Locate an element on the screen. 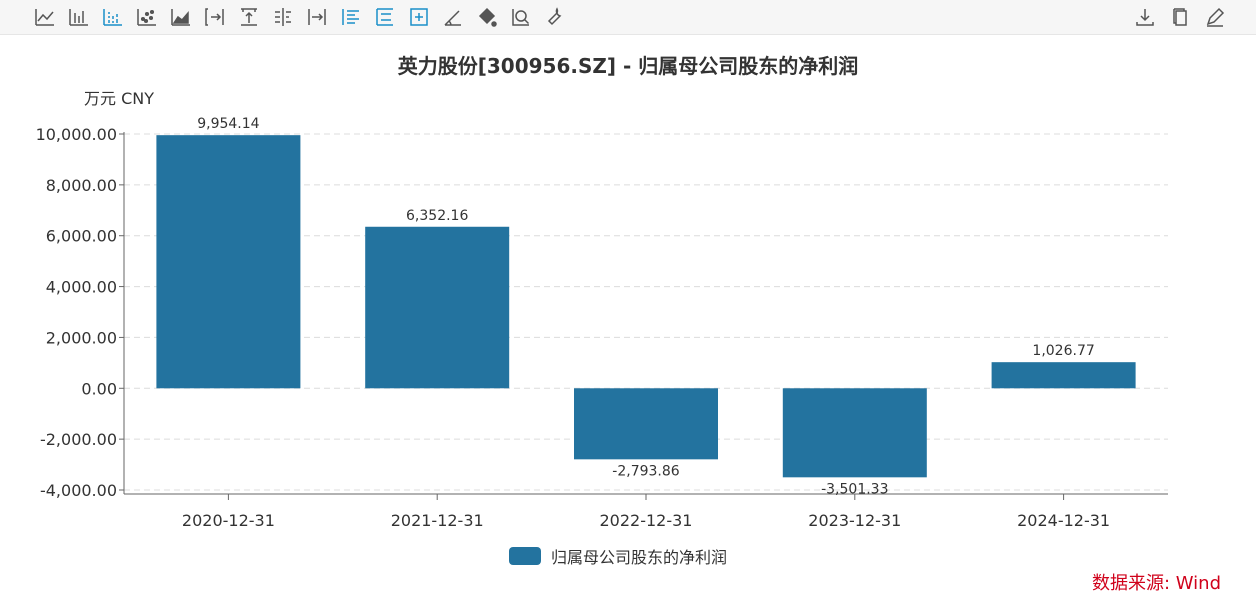 The width and height of the screenshot is (1256, 605). add-box-icon is located at coordinates (419, 17).